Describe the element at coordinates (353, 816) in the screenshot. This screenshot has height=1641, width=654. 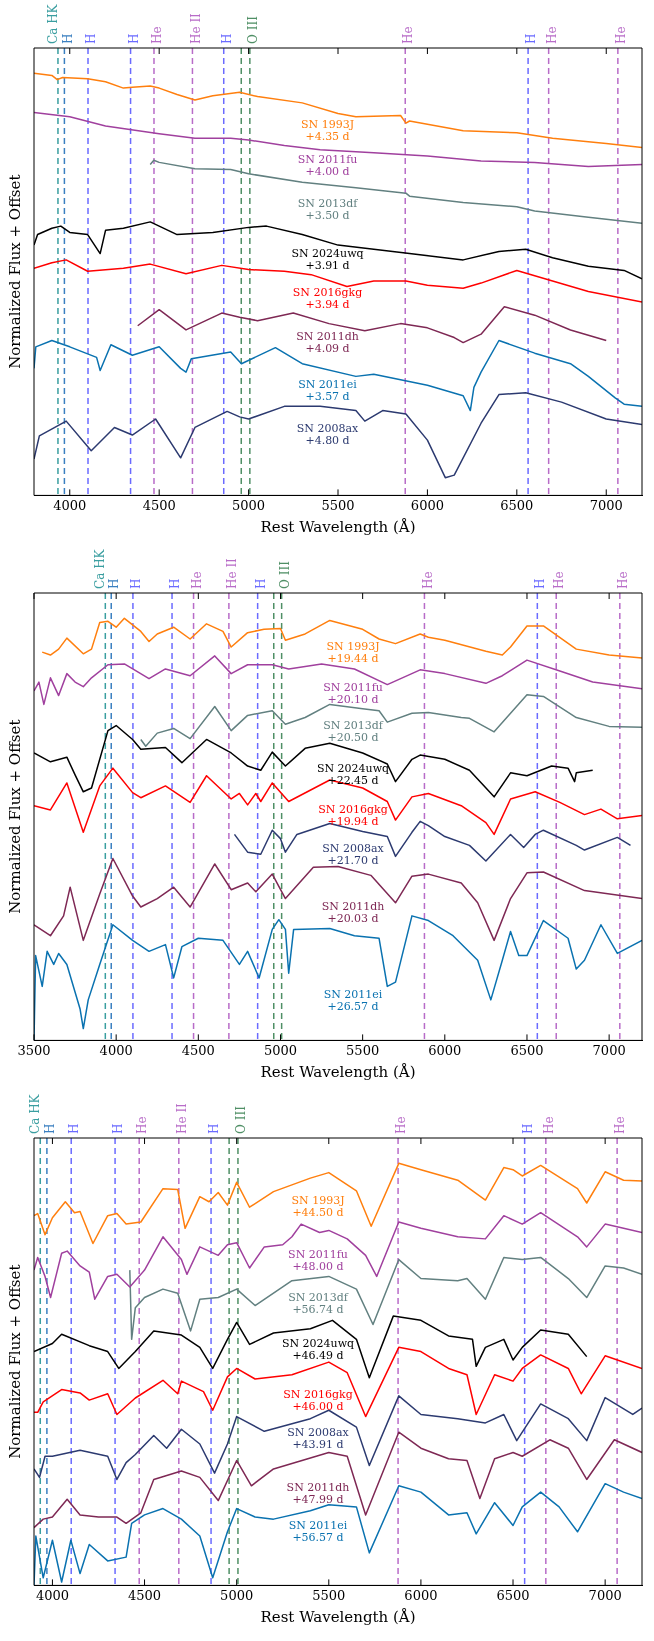
I see `series-label: SN 2016gkg +19.94 d` at that location.